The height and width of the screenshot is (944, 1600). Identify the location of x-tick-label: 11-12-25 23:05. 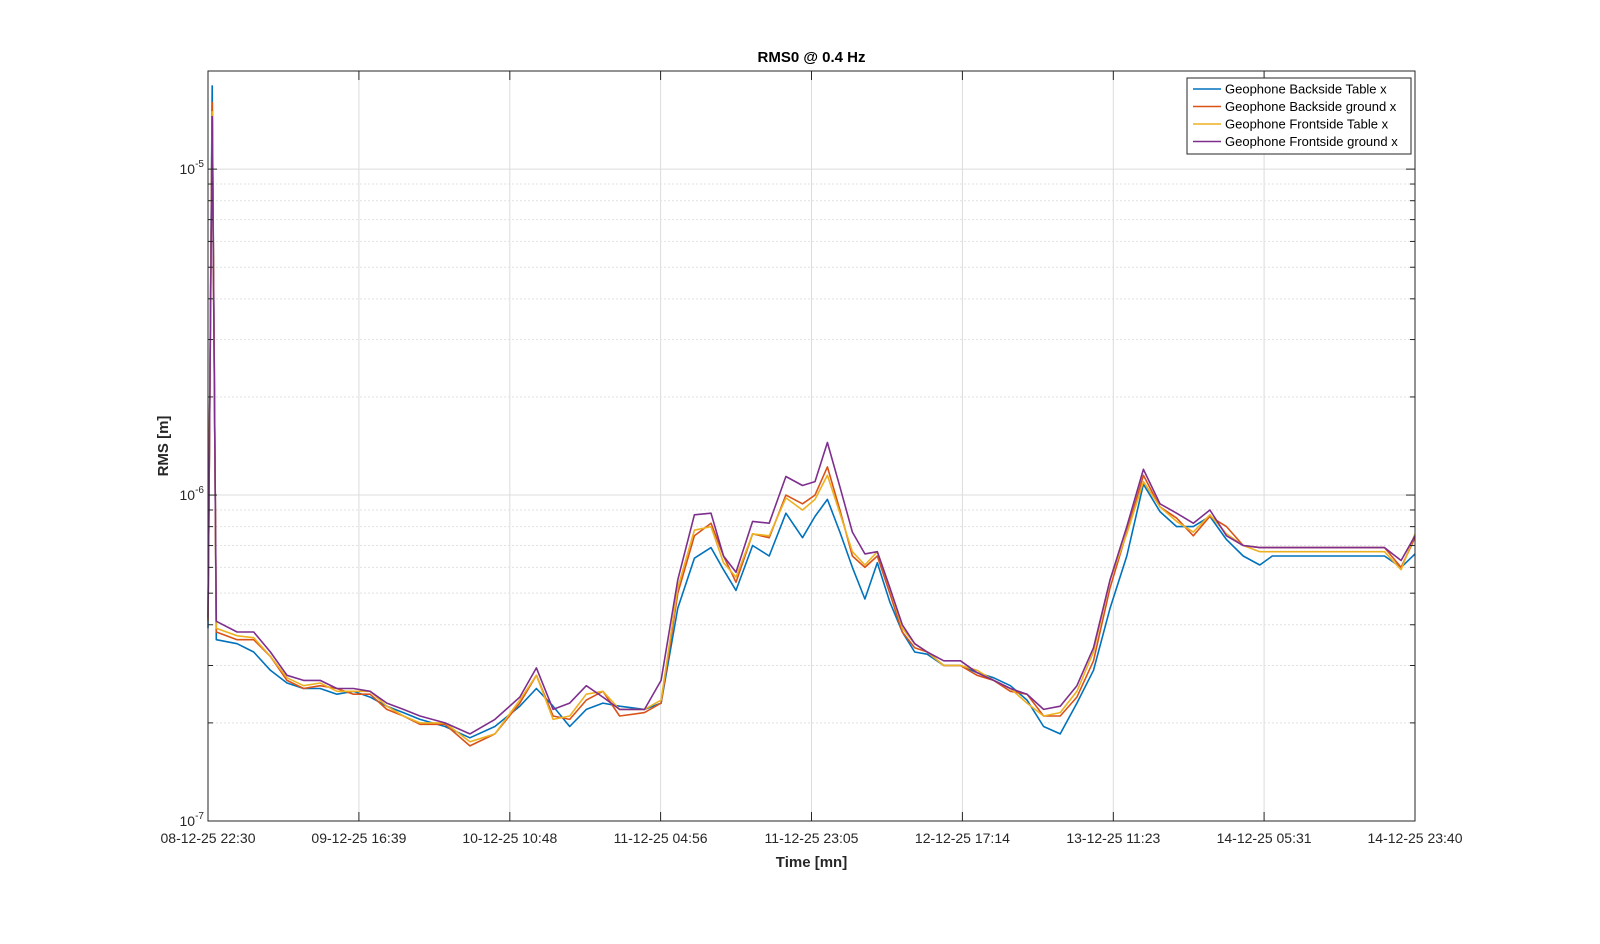
(812, 838).